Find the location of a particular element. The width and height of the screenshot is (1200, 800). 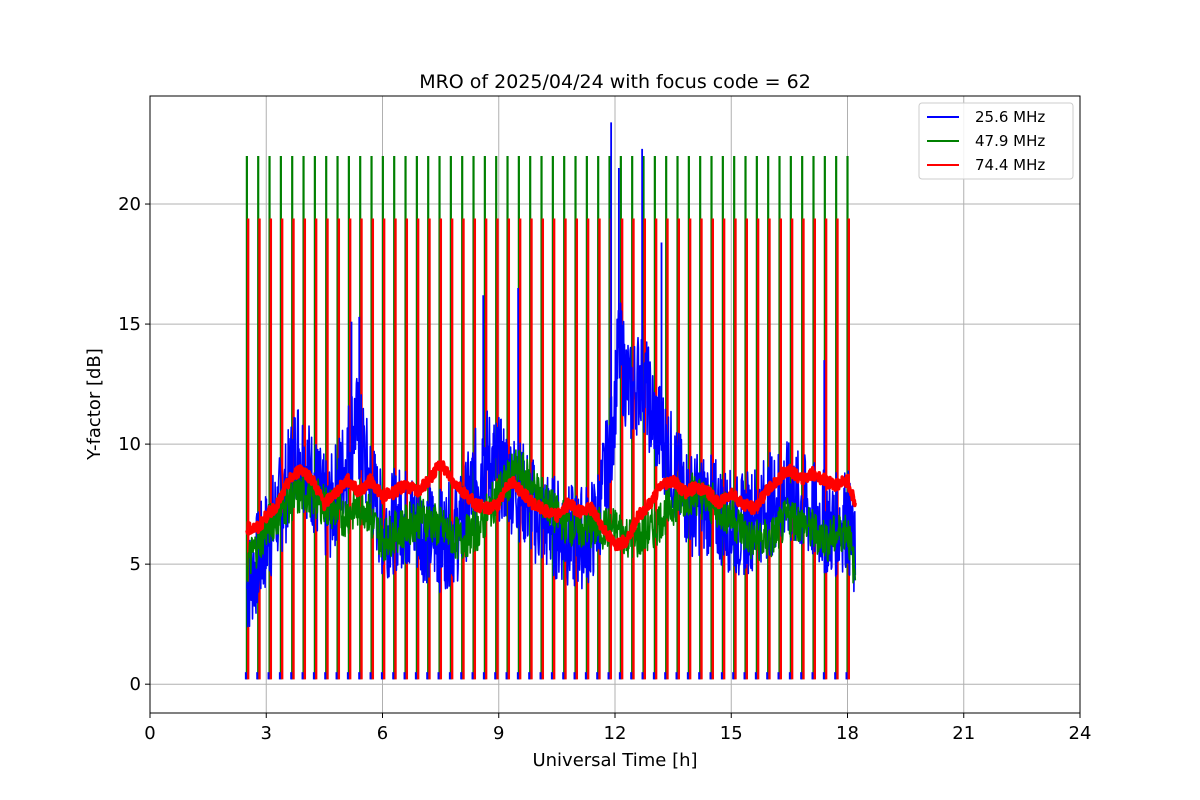

legend: 25.6 MHz 47.9 MHz 74.4 MHz is located at coordinates (996, 141).